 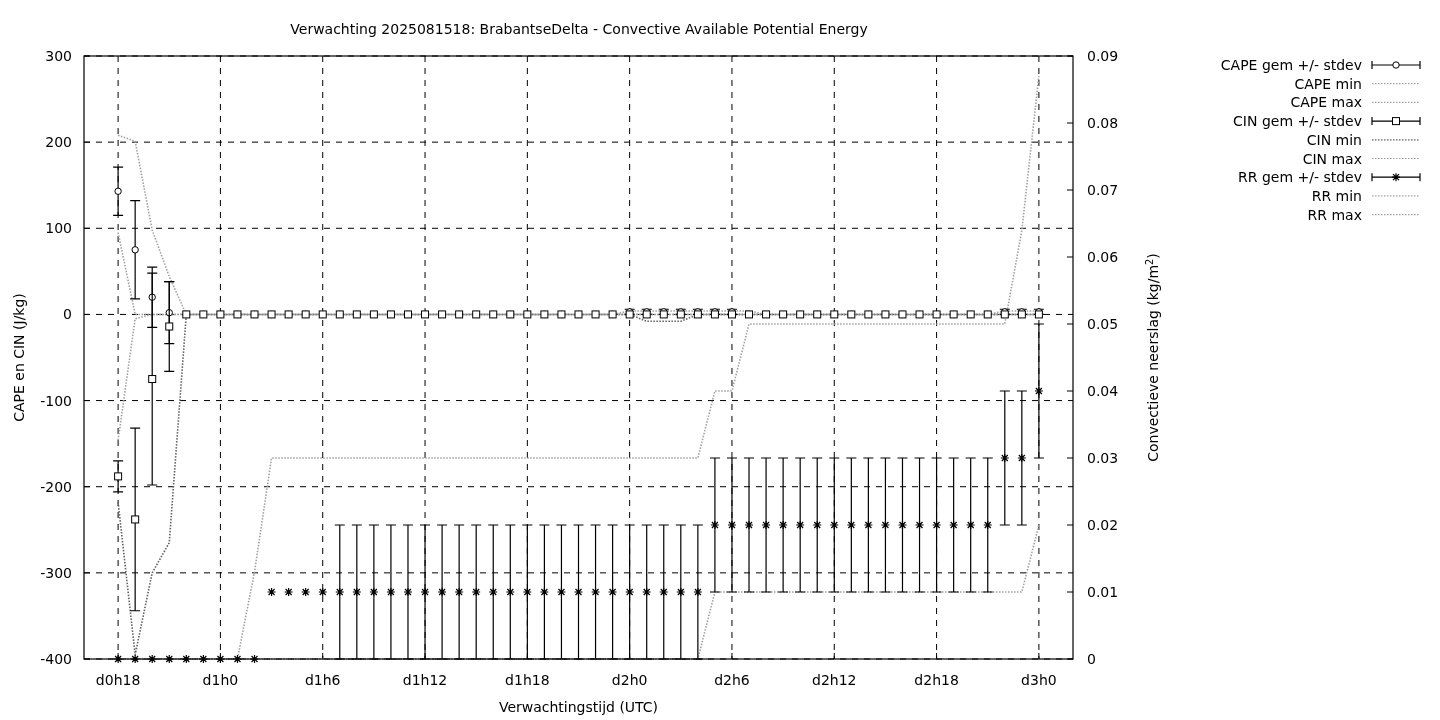 I want to click on x-tick-label: d1h6, so click(x=322, y=680).